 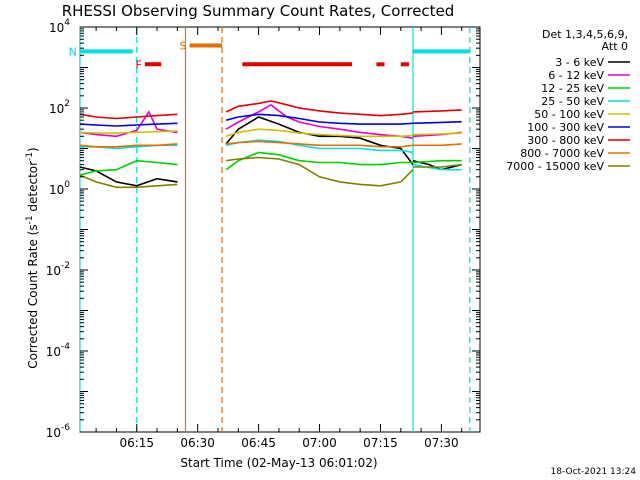 What do you see at coordinates (183, 45) in the screenshot?
I see `flag-label: S` at bounding box center [183, 45].